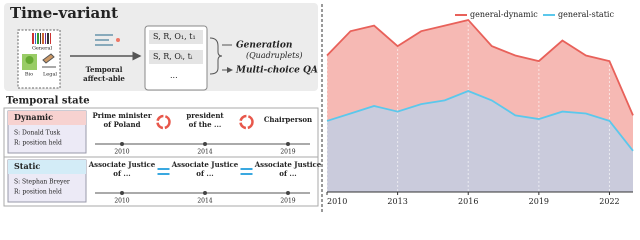 The width and height of the screenshot is (640, 240). I want to click on x-tick-label: 2019, so click(539, 201).